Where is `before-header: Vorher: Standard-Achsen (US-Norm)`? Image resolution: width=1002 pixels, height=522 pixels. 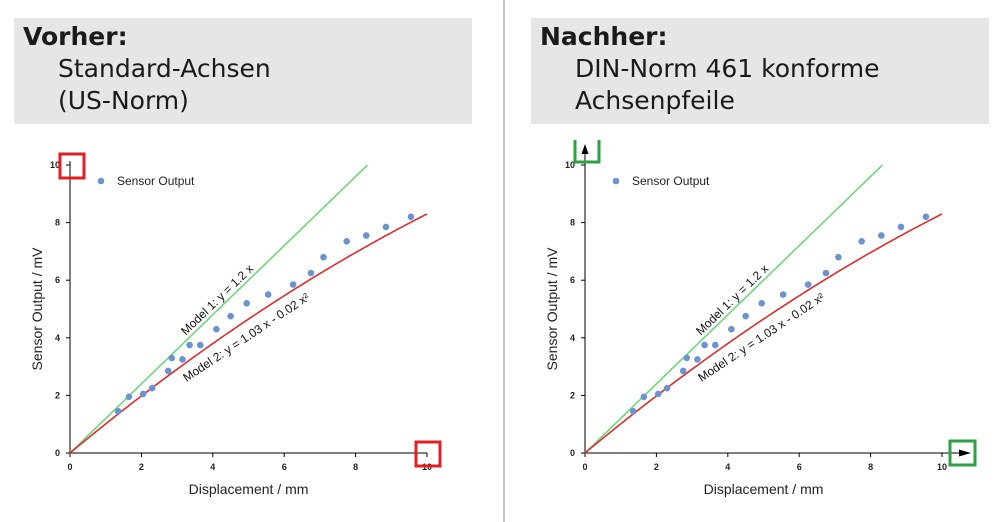 before-header: Vorher: Standard-Achsen (US-Norm) is located at coordinates (243, 71).